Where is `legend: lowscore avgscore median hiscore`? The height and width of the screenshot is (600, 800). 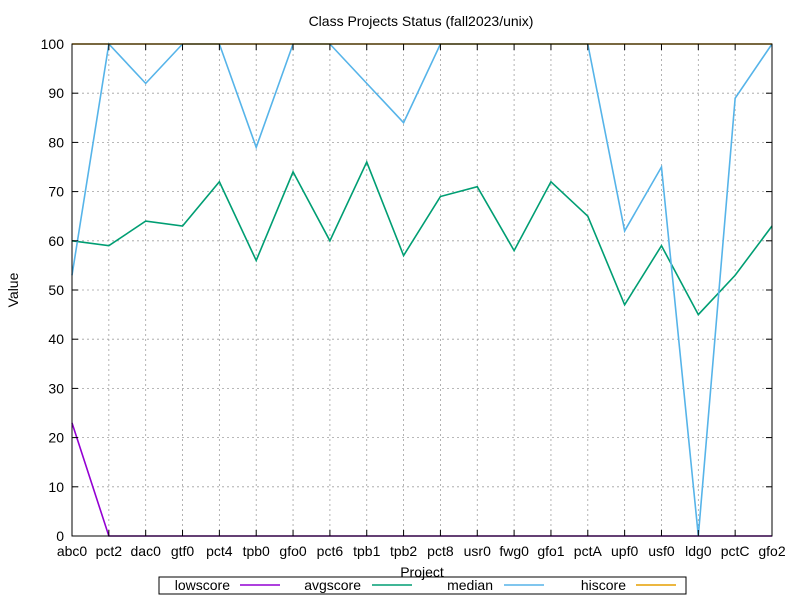 legend: lowscore avgscore median hiscore is located at coordinates (422, 585).